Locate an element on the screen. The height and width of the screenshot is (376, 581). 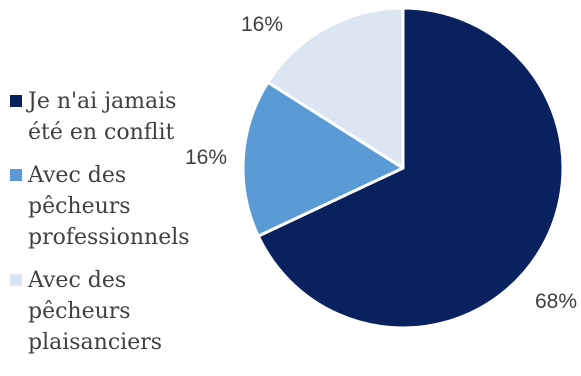
legend-swatch-conflict-none is located at coordinates (16, 101).